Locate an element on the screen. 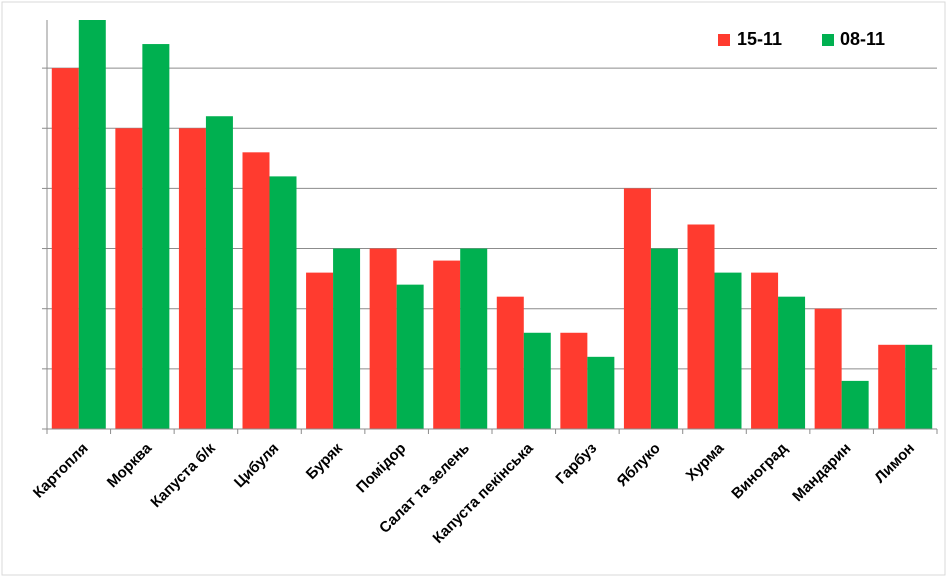  legend-label-2: 08-11 is located at coordinates (862, 39).